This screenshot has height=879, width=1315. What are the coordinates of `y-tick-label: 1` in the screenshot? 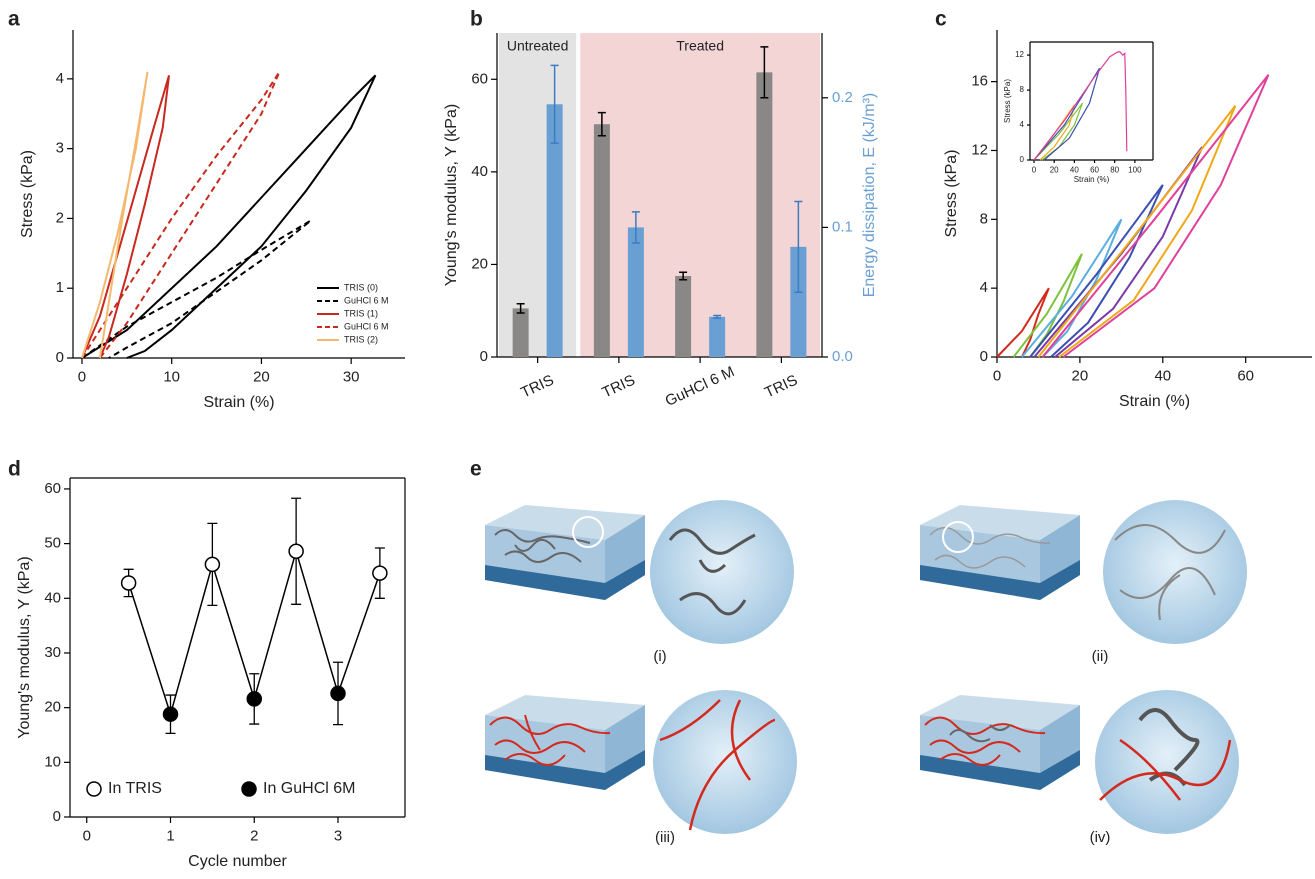 It's located at (60, 287).